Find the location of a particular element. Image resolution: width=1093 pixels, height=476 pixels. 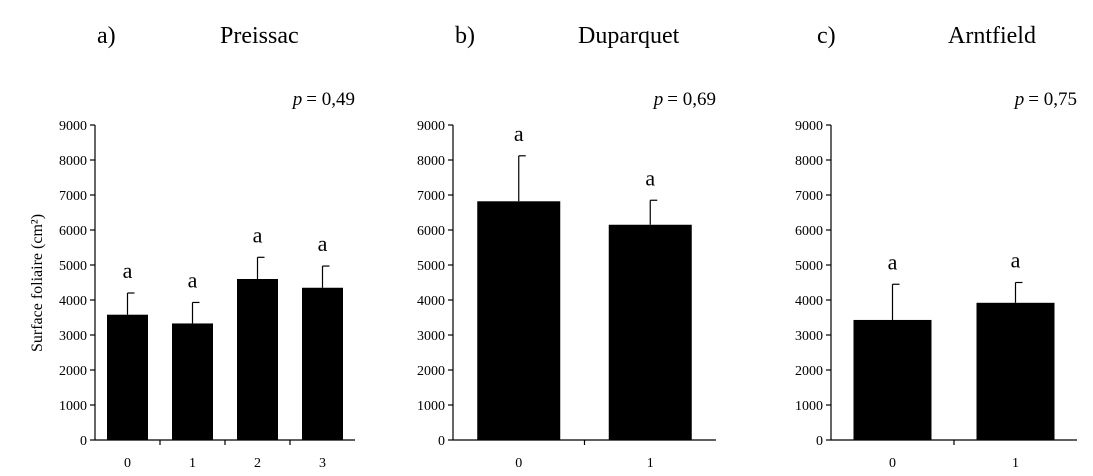

p-value: p = 0,75 is located at coordinates (1045, 99).